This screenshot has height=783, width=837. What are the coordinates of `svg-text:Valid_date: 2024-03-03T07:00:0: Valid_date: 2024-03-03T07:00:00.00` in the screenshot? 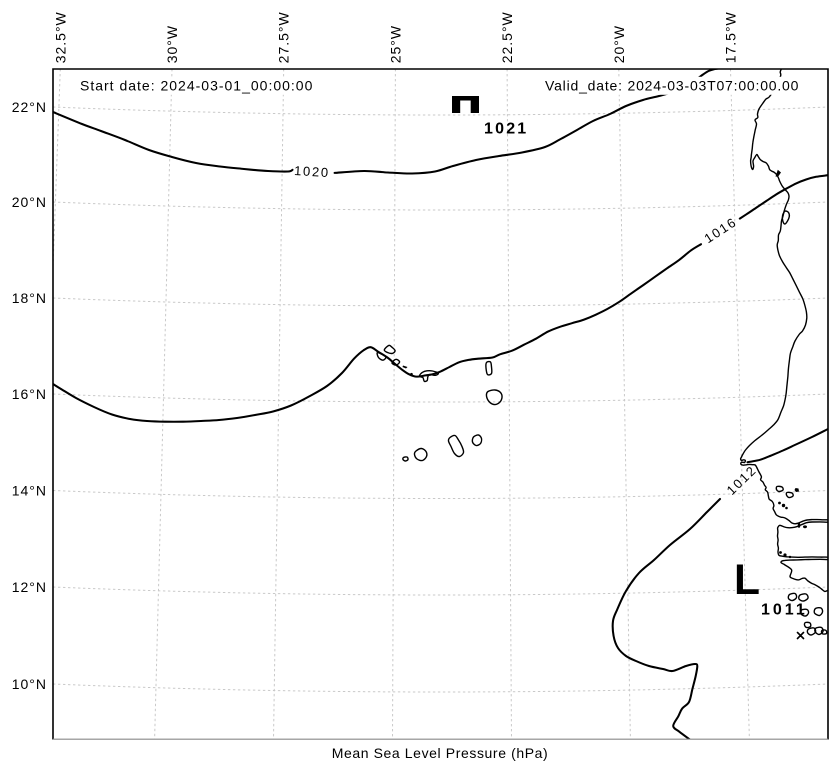 It's located at (672, 86).